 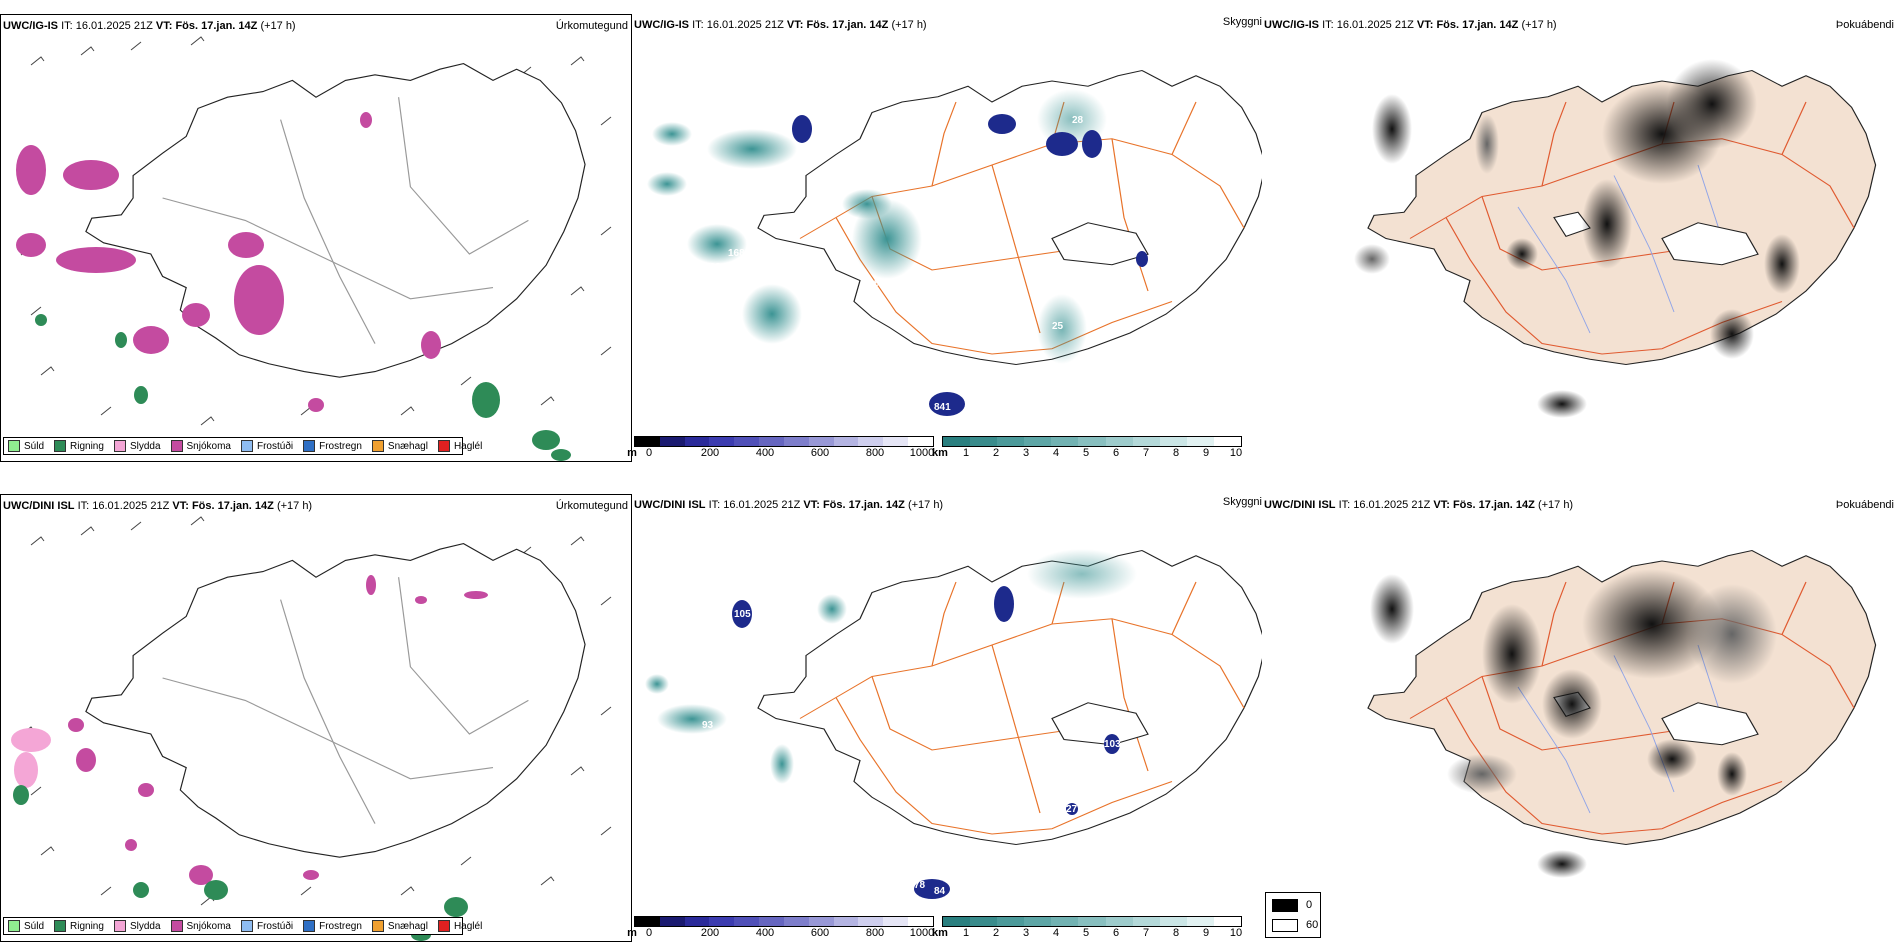 I want to click on vis-unit: km, so click(x=940, y=453).